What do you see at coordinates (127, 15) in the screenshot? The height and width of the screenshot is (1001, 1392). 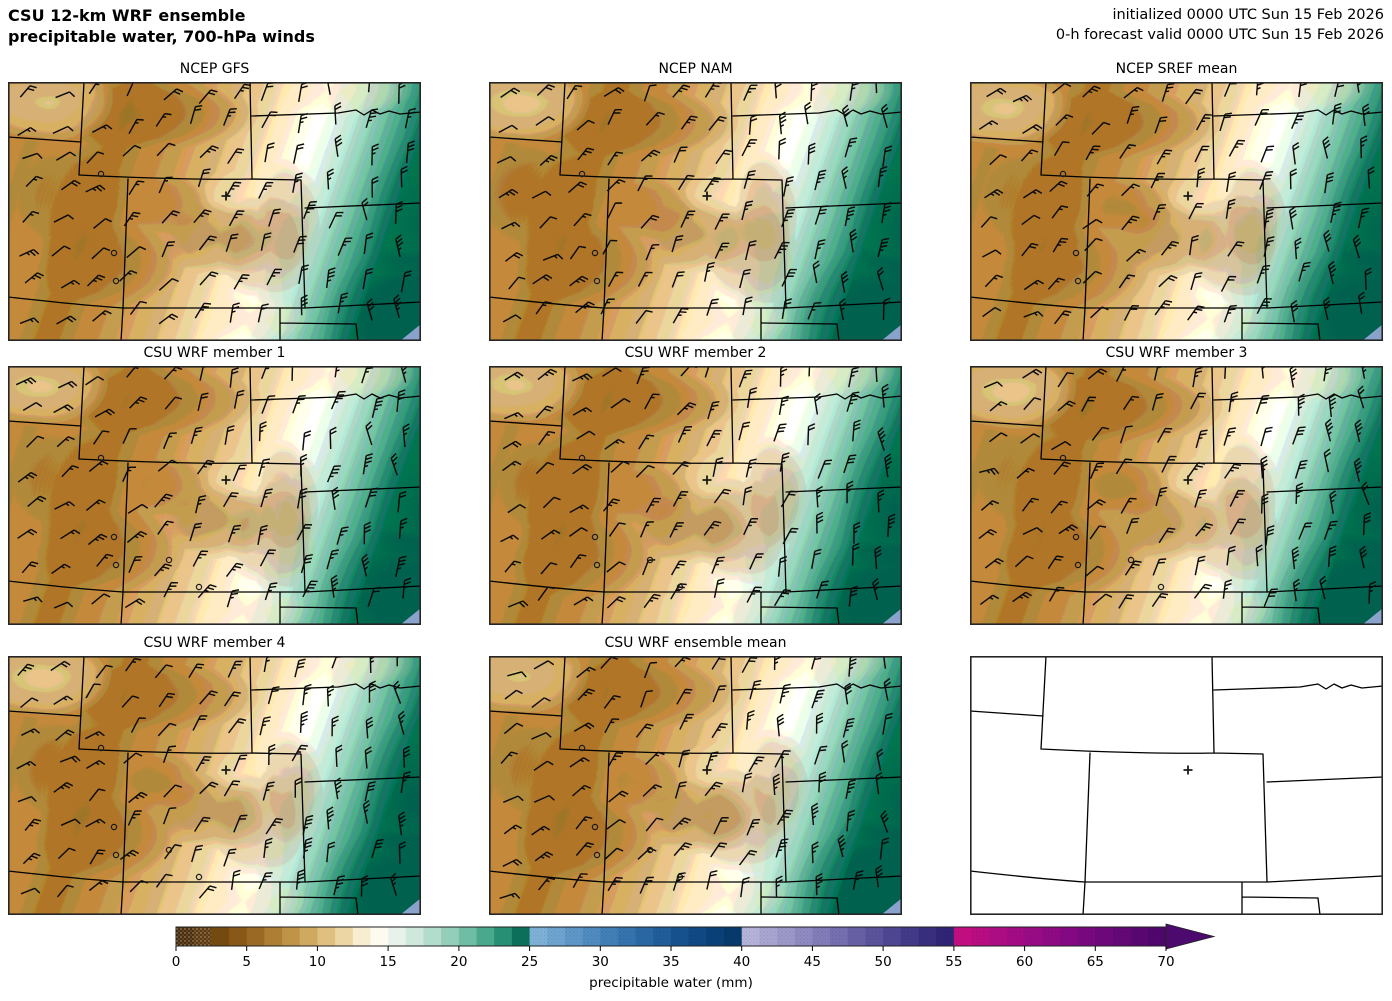 I see `figure-title-line1: CSU 12-km WRF ensemble` at bounding box center [127, 15].